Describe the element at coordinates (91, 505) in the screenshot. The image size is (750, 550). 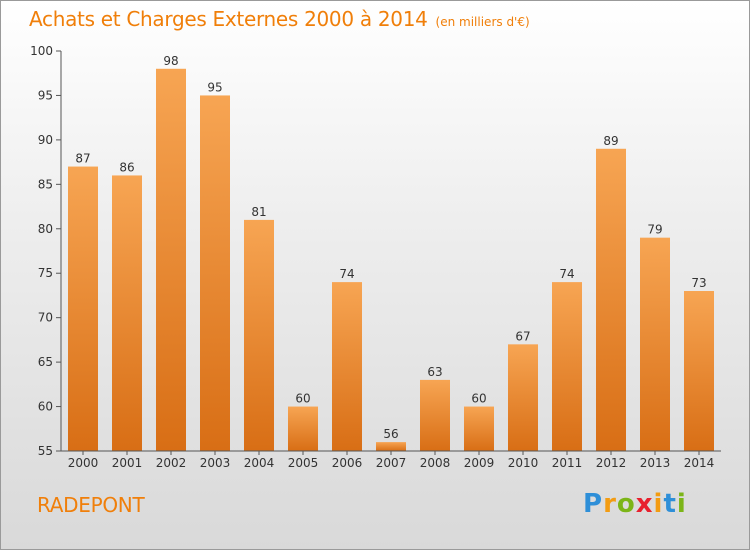
I see `commune-name: RADEPONT` at that location.